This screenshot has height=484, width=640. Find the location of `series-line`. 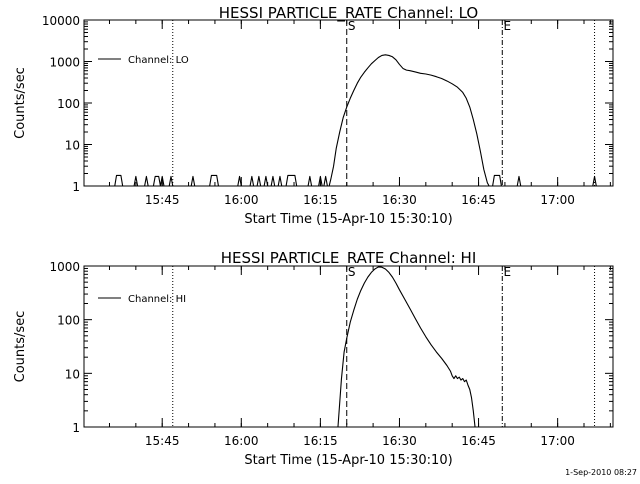

series-line is located at coordinates (406, 347).